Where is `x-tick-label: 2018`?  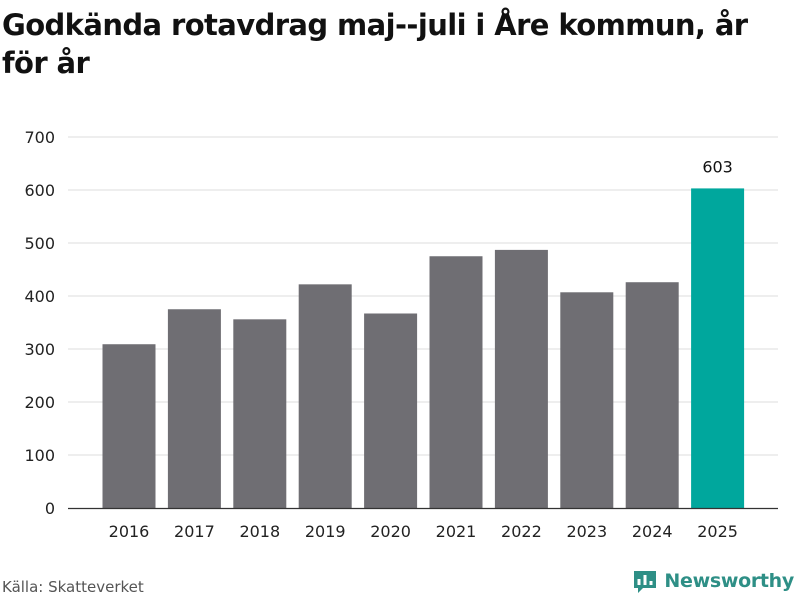 x-tick-label: 2018 is located at coordinates (259, 531).